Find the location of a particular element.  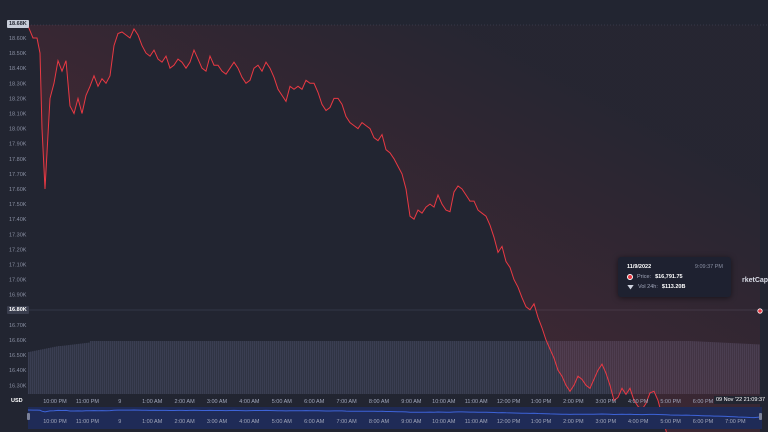

svg-text: 17.90K is located at coordinates (18, 145).